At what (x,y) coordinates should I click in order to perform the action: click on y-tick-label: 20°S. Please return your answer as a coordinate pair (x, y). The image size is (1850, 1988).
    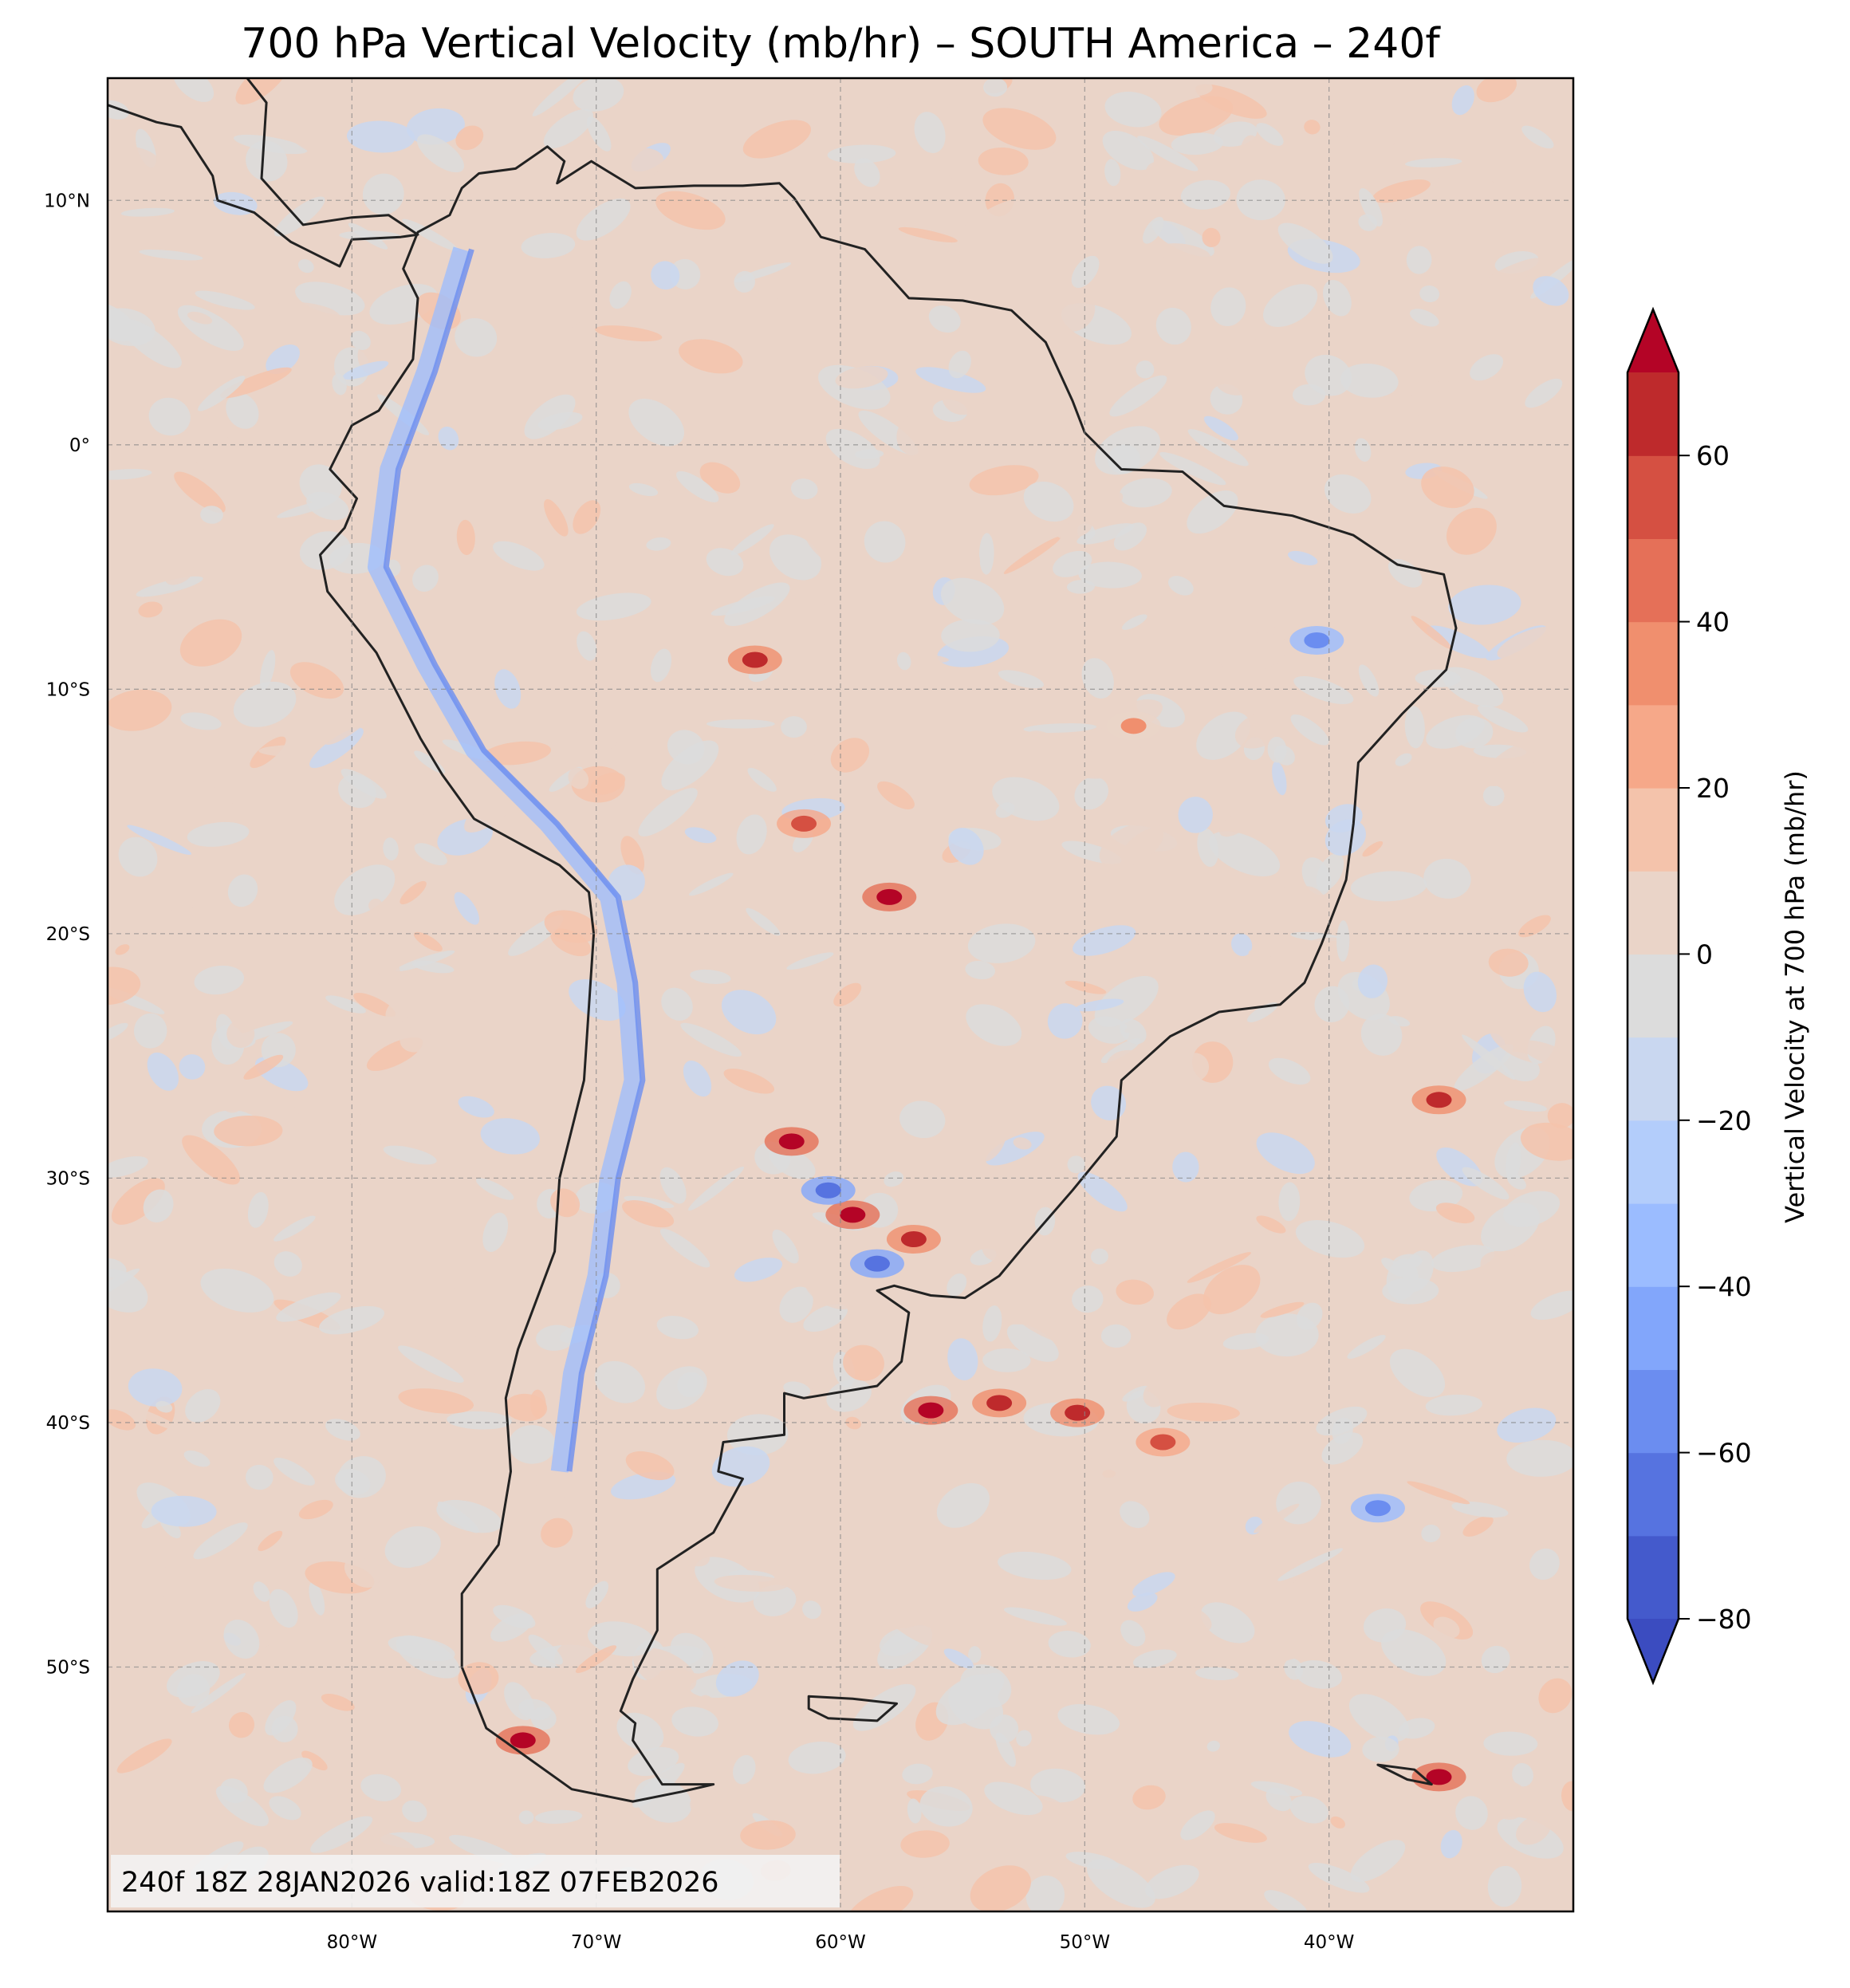
    Looking at the image, I should click on (68, 934).